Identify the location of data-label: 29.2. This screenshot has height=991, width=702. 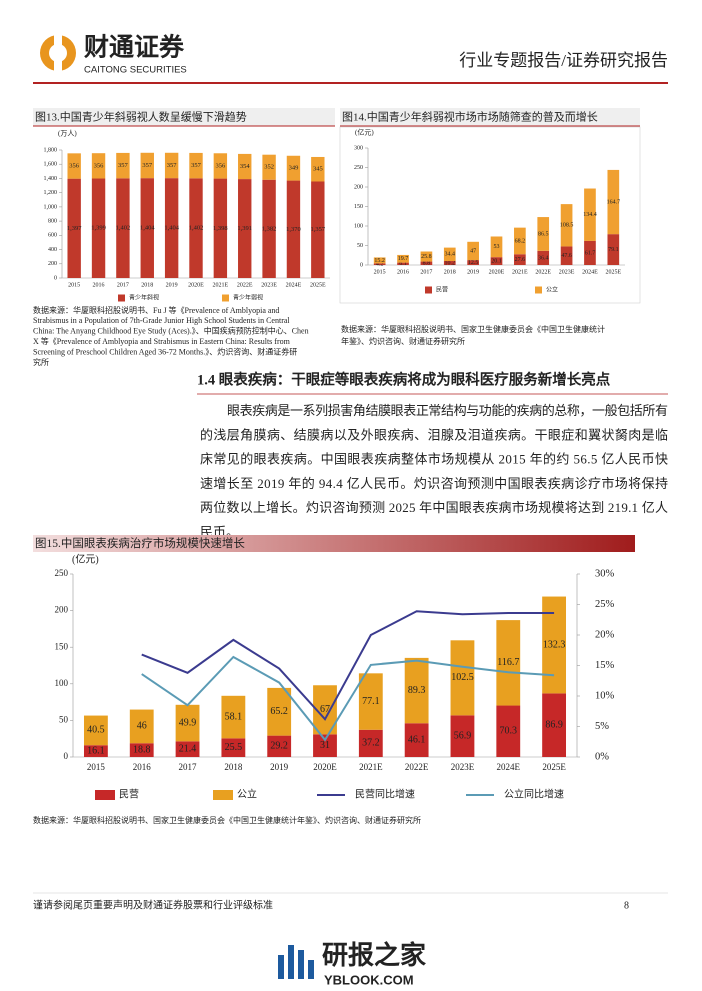
(279, 746).